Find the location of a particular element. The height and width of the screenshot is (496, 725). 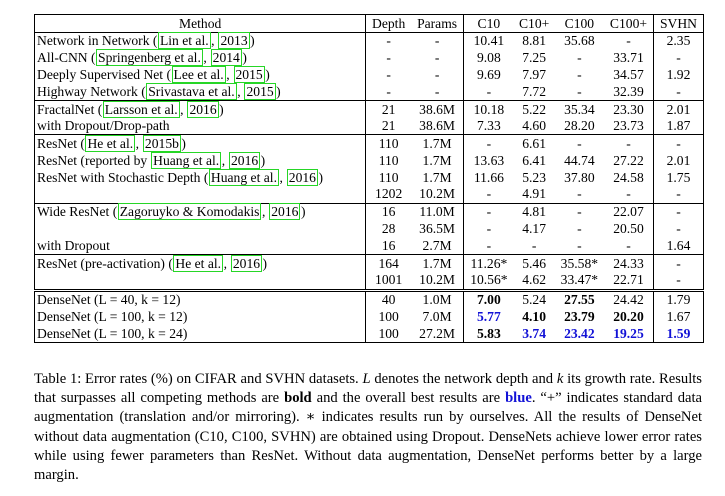

value-cell: 27.2M is located at coordinates (437, 334).